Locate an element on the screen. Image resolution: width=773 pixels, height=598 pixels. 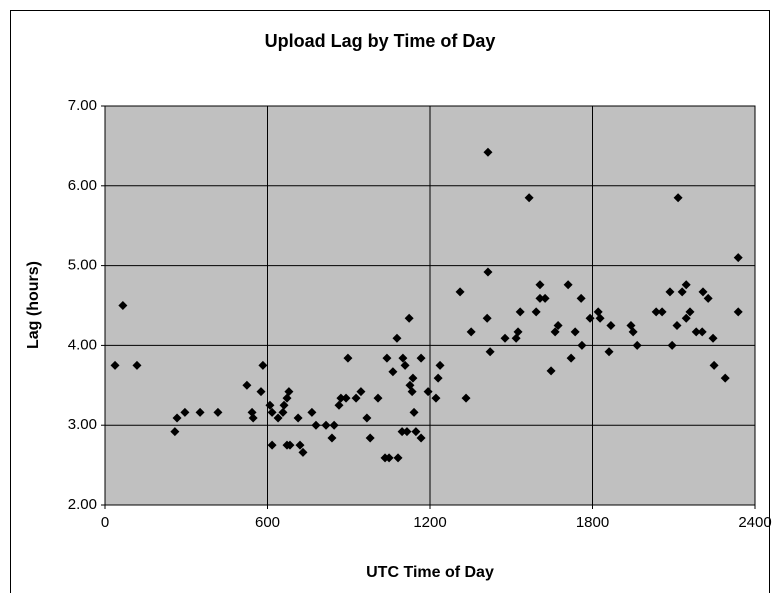
y-tick-label: 3.00 is located at coordinates (82, 424).